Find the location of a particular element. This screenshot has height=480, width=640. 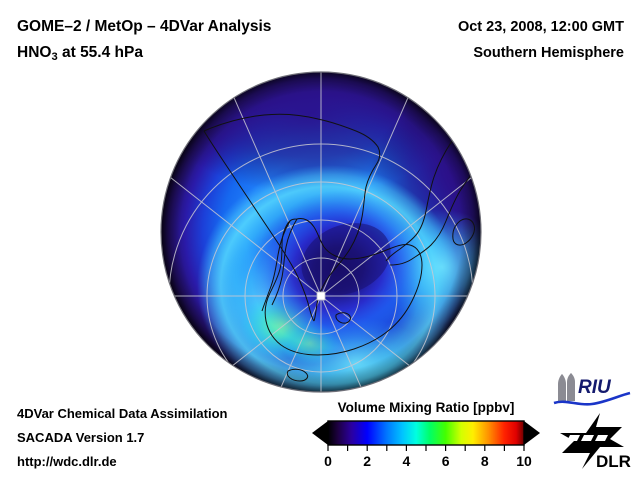

colorbar-tick-label: 8 is located at coordinates (485, 461).